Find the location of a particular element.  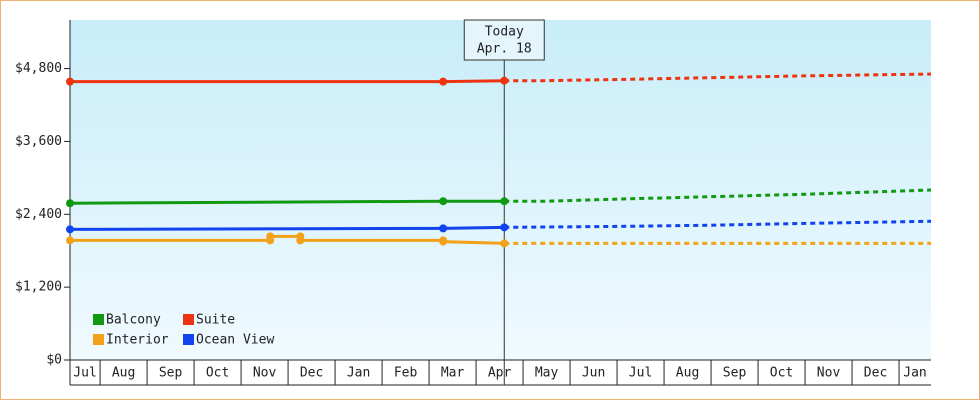

today-date: Apr. 18 is located at coordinates (504, 49).